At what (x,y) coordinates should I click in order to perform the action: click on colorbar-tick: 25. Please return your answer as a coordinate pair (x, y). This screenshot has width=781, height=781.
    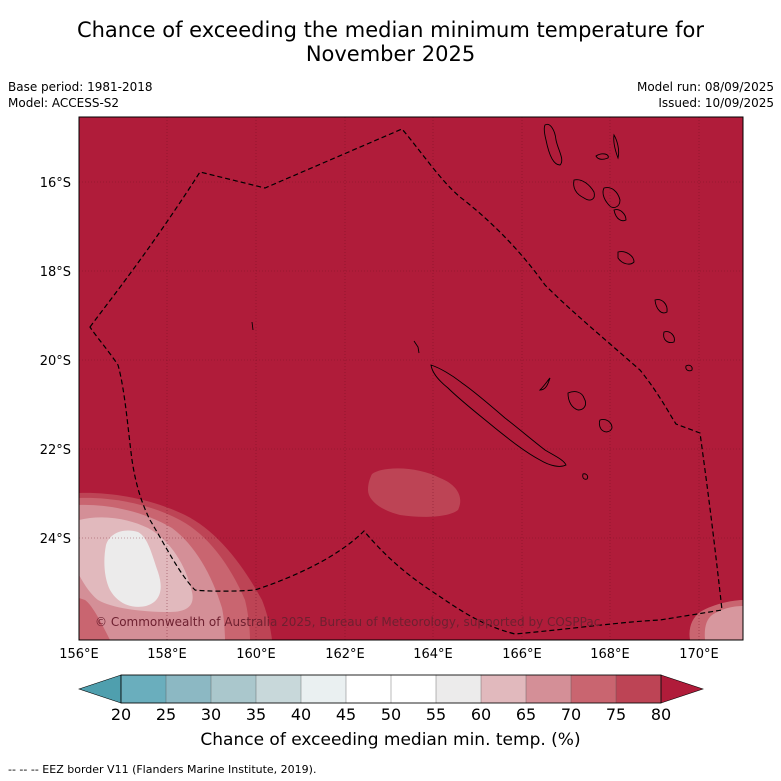
    Looking at the image, I should click on (166, 714).